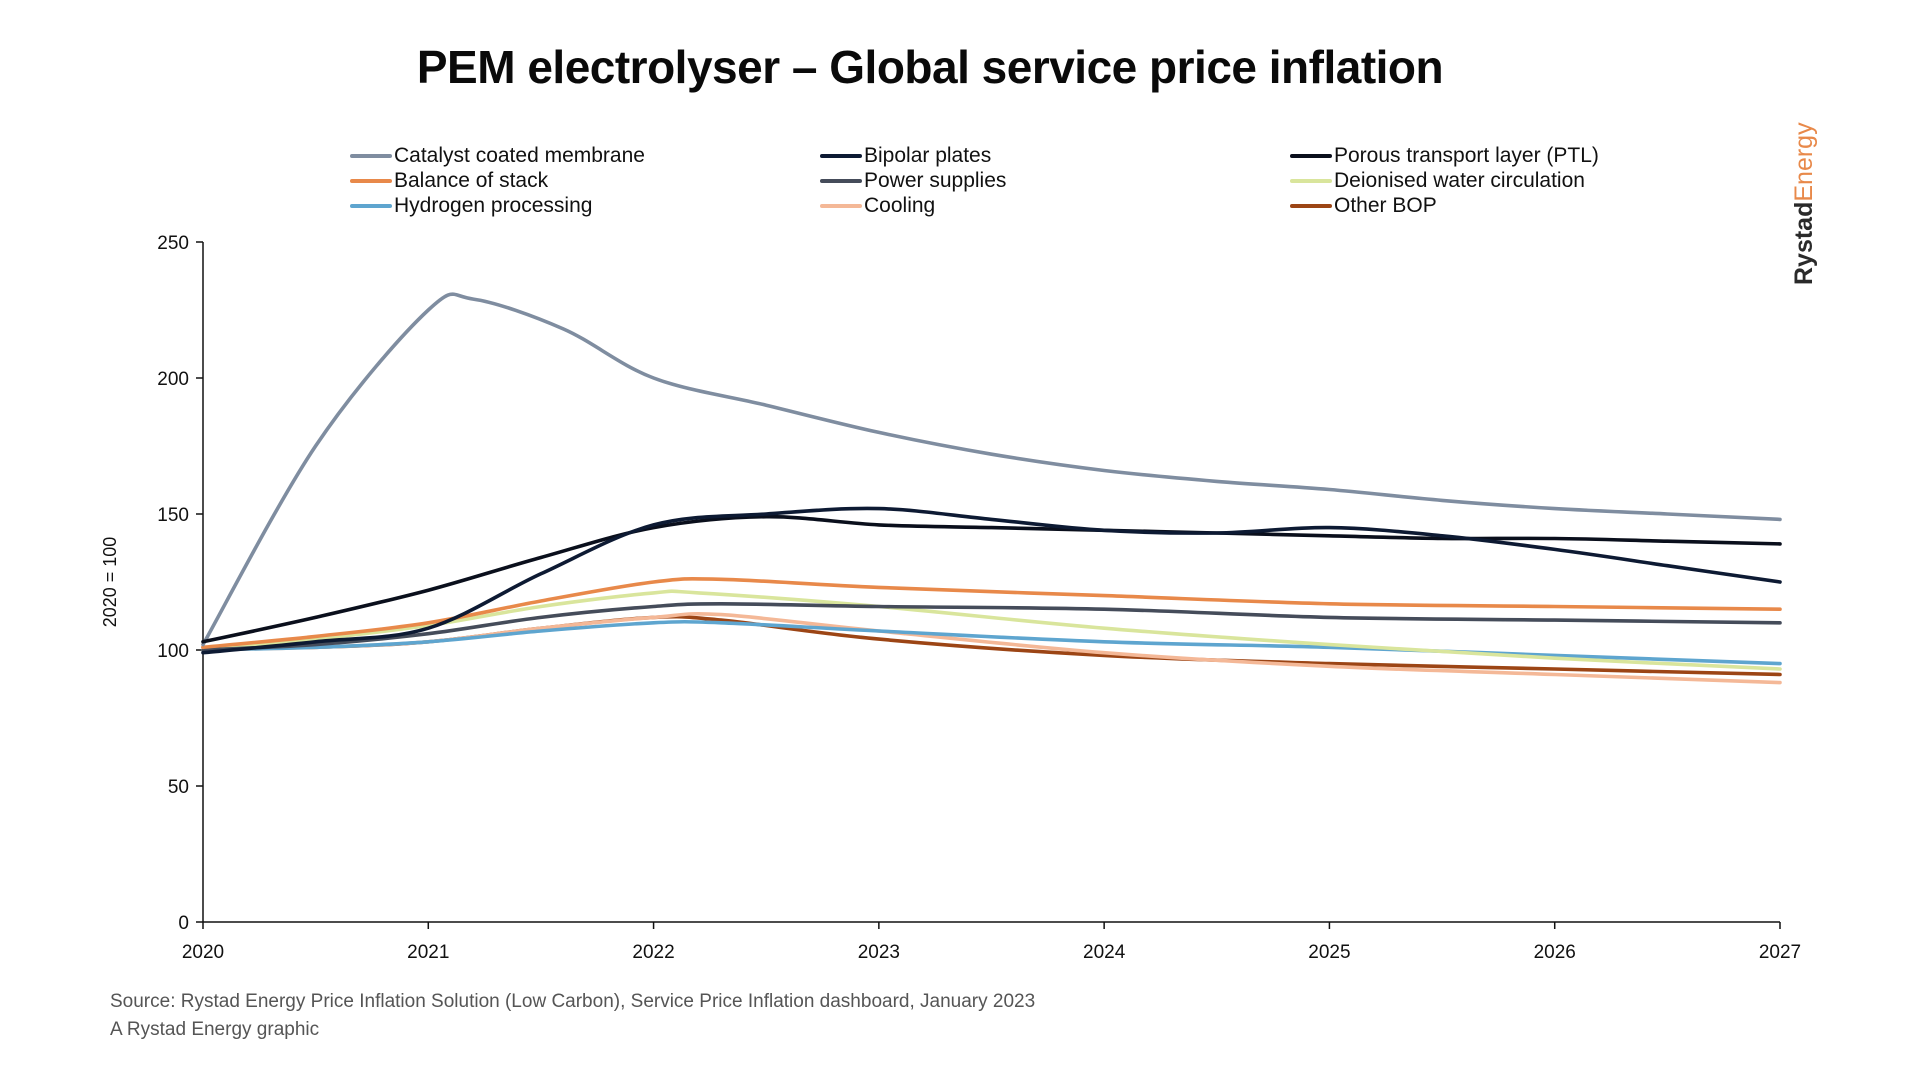 The height and width of the screenshot is (1080, 1920). I want to click on credit-note: A Rystad Energy graphic, so click(215, 1029).